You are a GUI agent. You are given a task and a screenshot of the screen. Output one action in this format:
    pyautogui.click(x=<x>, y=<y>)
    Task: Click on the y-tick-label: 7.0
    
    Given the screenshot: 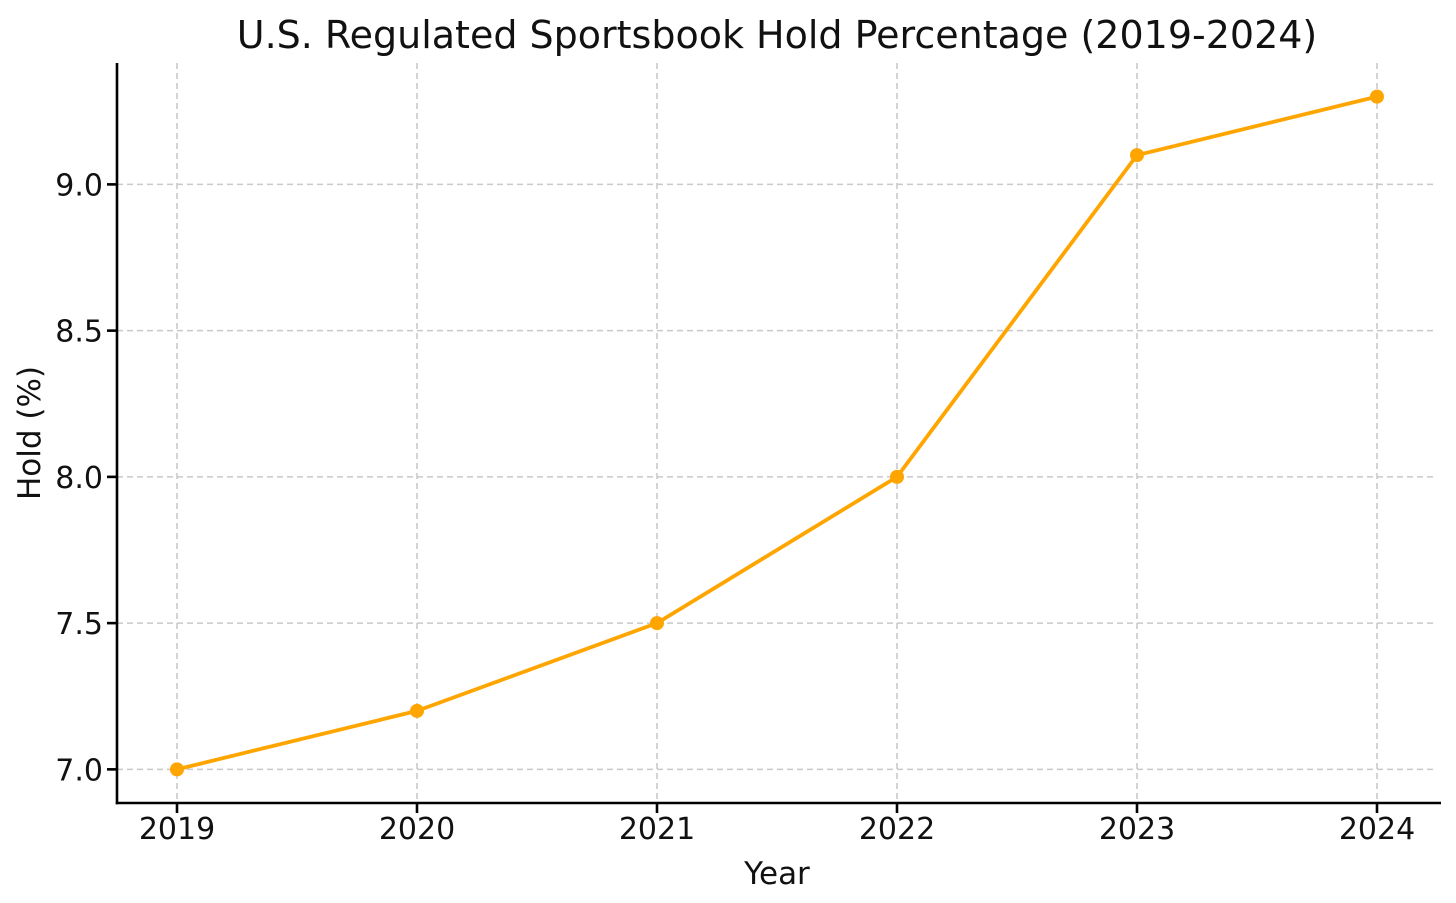 What is the action you would take?
    pyautogui.click(x=79, y=770)
    